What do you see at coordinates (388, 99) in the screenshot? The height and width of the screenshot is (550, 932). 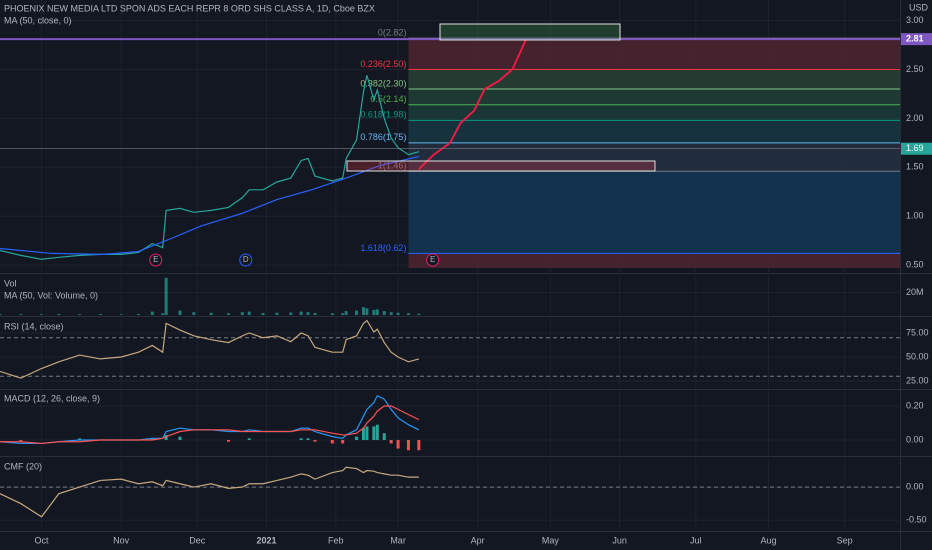 I see `fib-label: 0.5(2.14)` at bounding box center [388, 99].